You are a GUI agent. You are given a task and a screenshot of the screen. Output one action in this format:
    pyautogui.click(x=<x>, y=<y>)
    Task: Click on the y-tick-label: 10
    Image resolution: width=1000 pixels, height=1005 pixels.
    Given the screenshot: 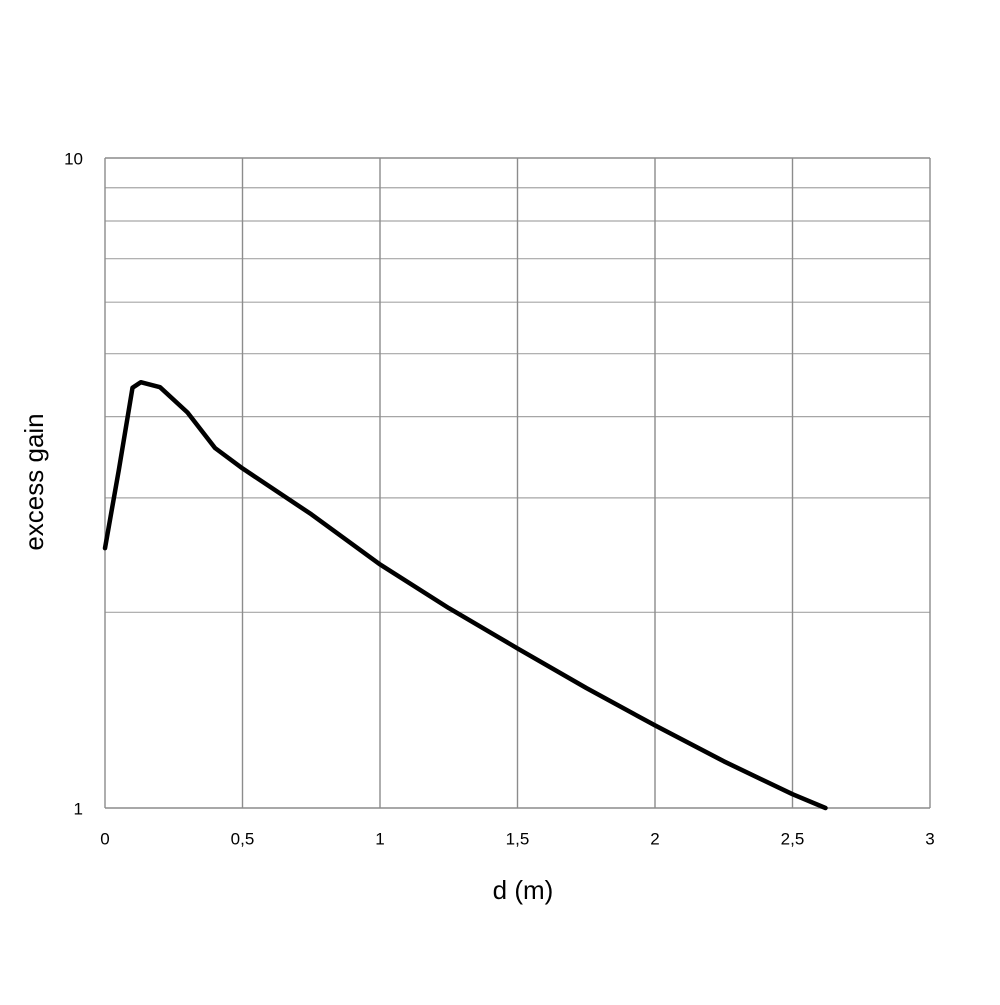 What is the action you would take?
    pyautogui.click(x=73, y=158)
    